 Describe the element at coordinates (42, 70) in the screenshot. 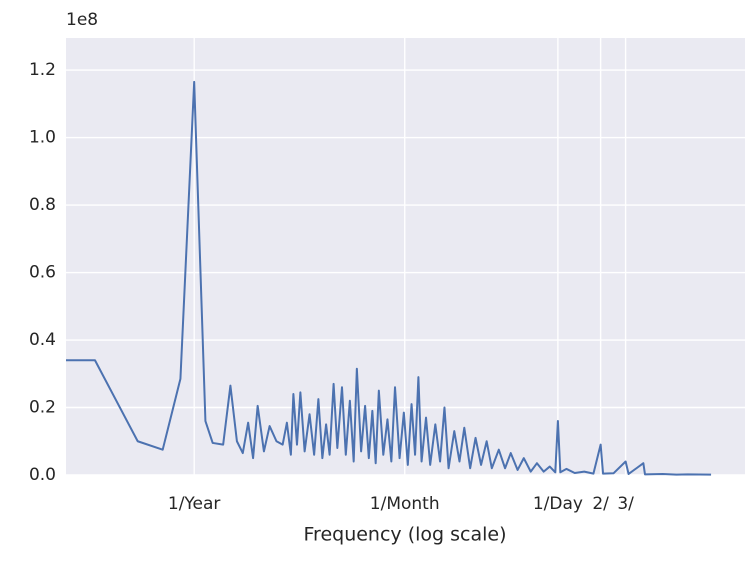

I see `y-tick-label: 1.2` at that location.